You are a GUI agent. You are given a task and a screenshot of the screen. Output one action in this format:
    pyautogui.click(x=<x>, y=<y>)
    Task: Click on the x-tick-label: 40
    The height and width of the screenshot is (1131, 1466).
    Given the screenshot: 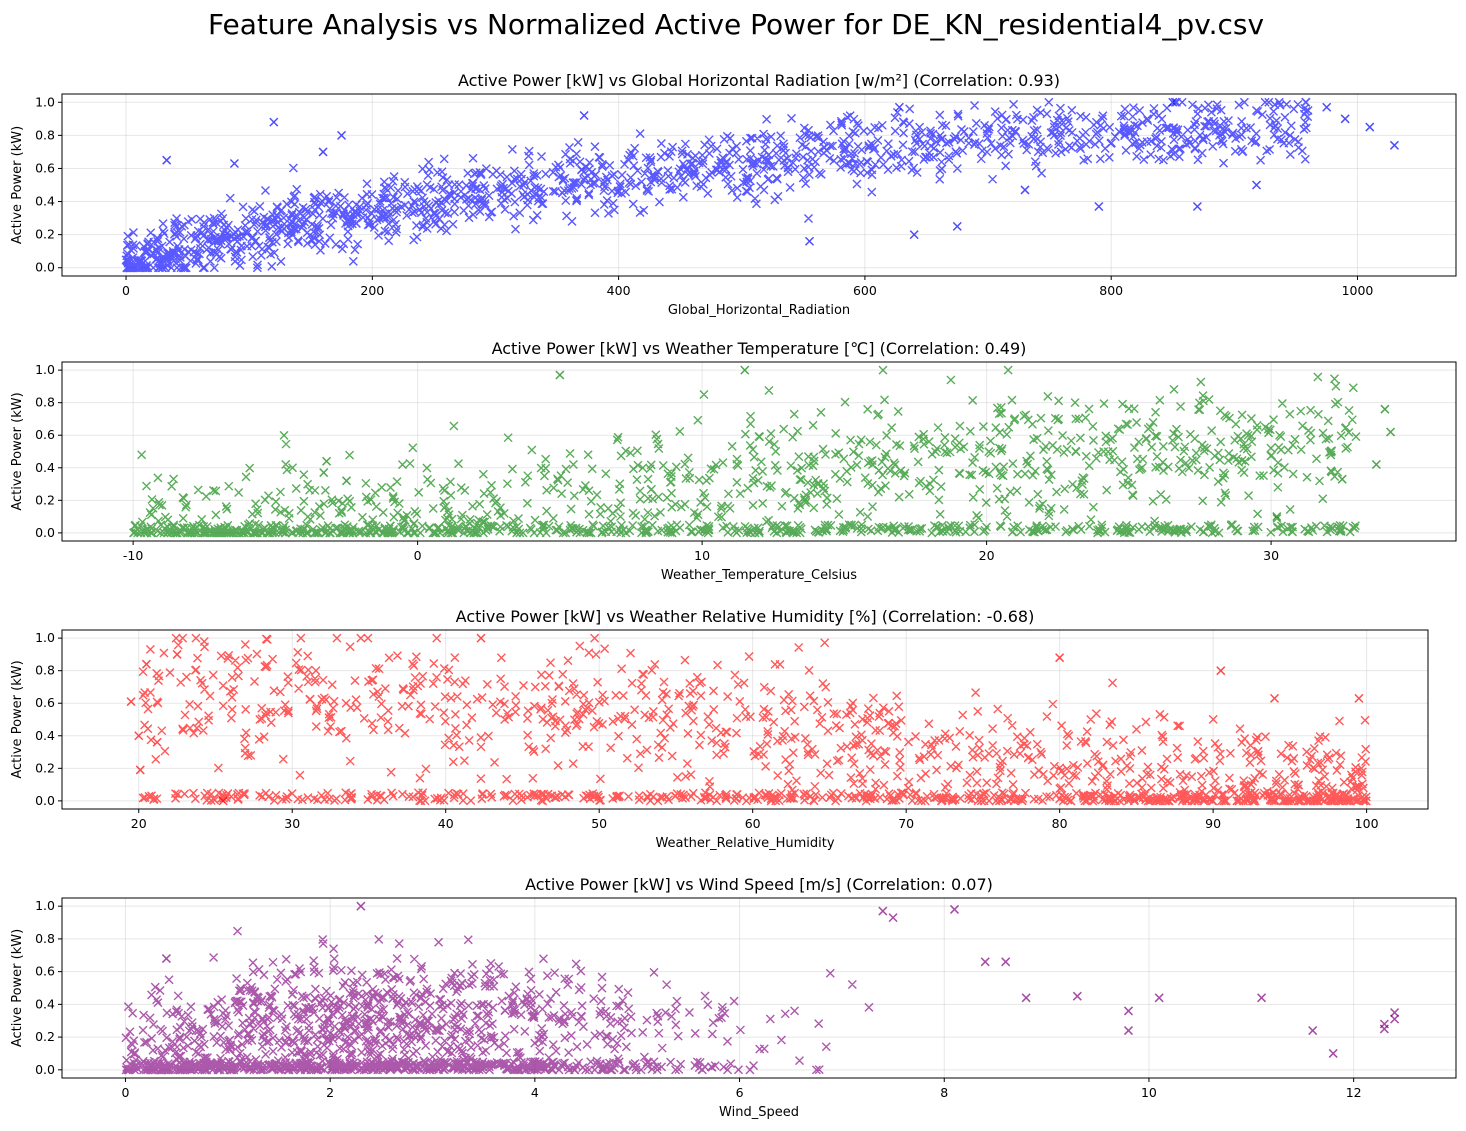 What is the action you would take?
    pyautogui.click(x=446, y=823)
    